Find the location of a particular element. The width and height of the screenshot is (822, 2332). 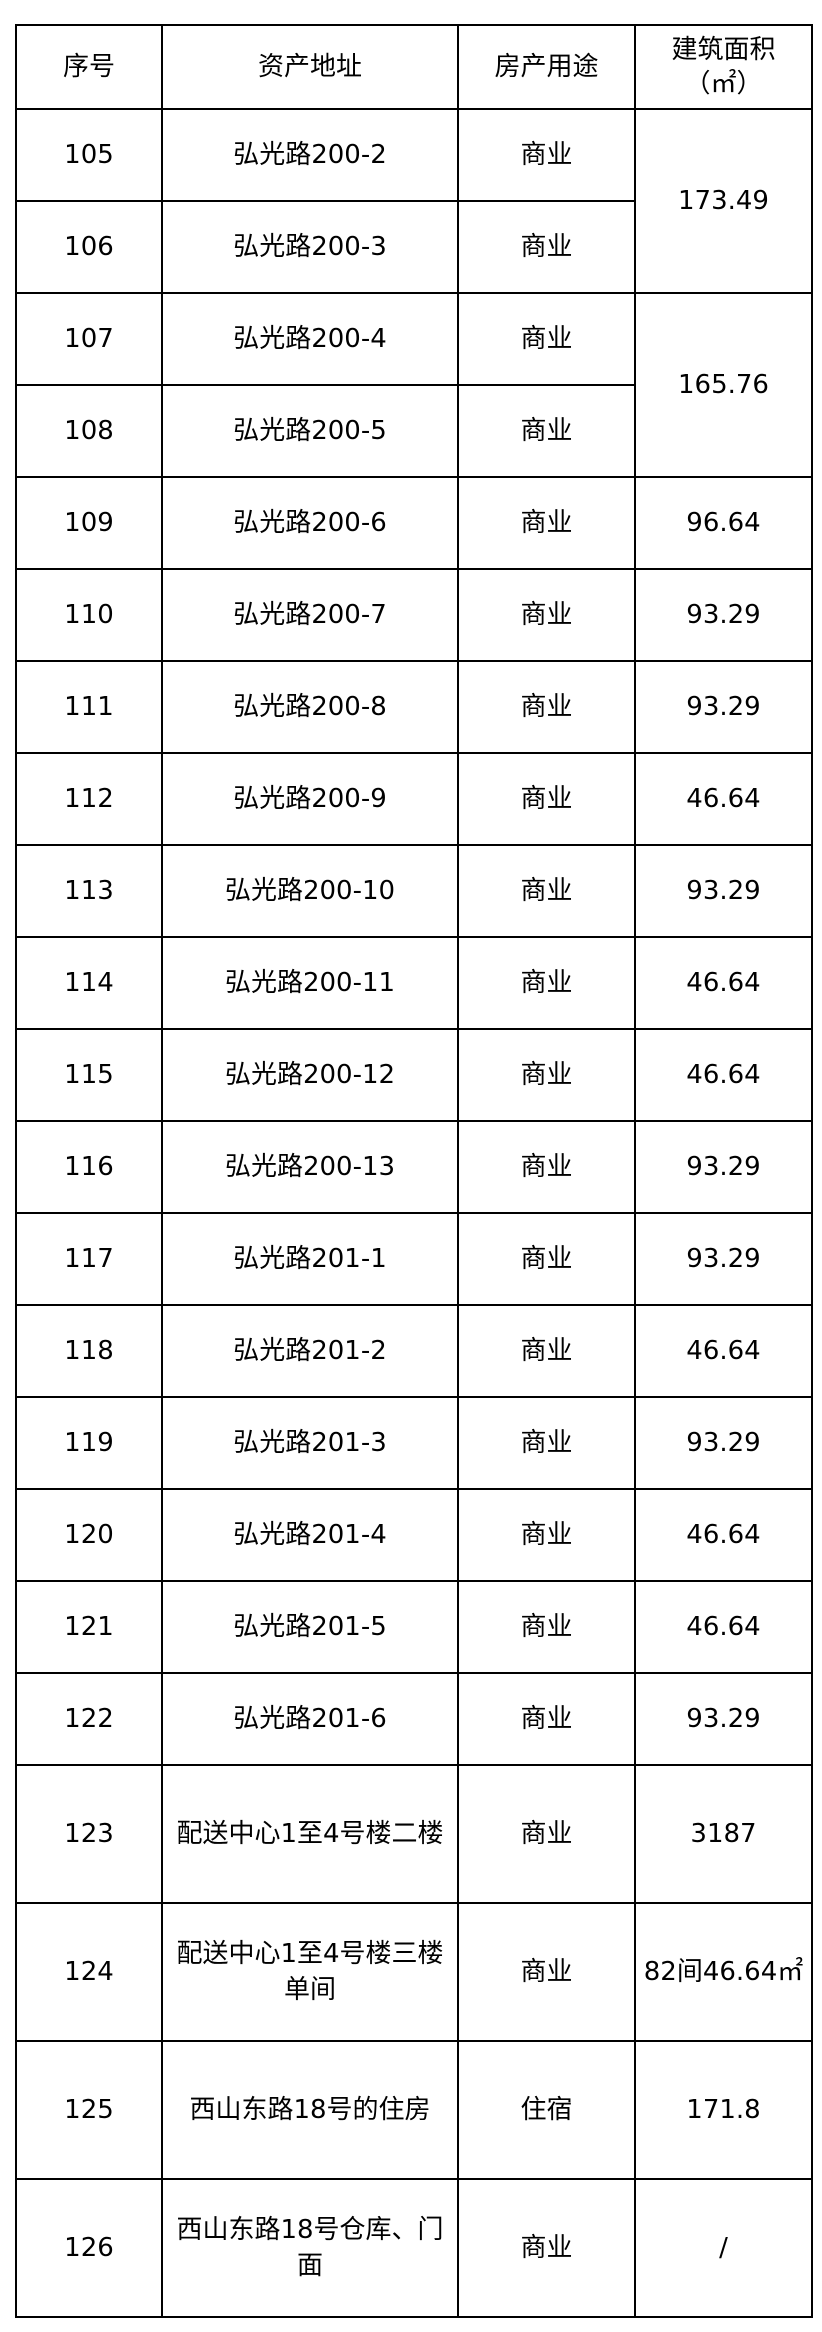

cell-no: 126 is located at coordinates (89, 2248).